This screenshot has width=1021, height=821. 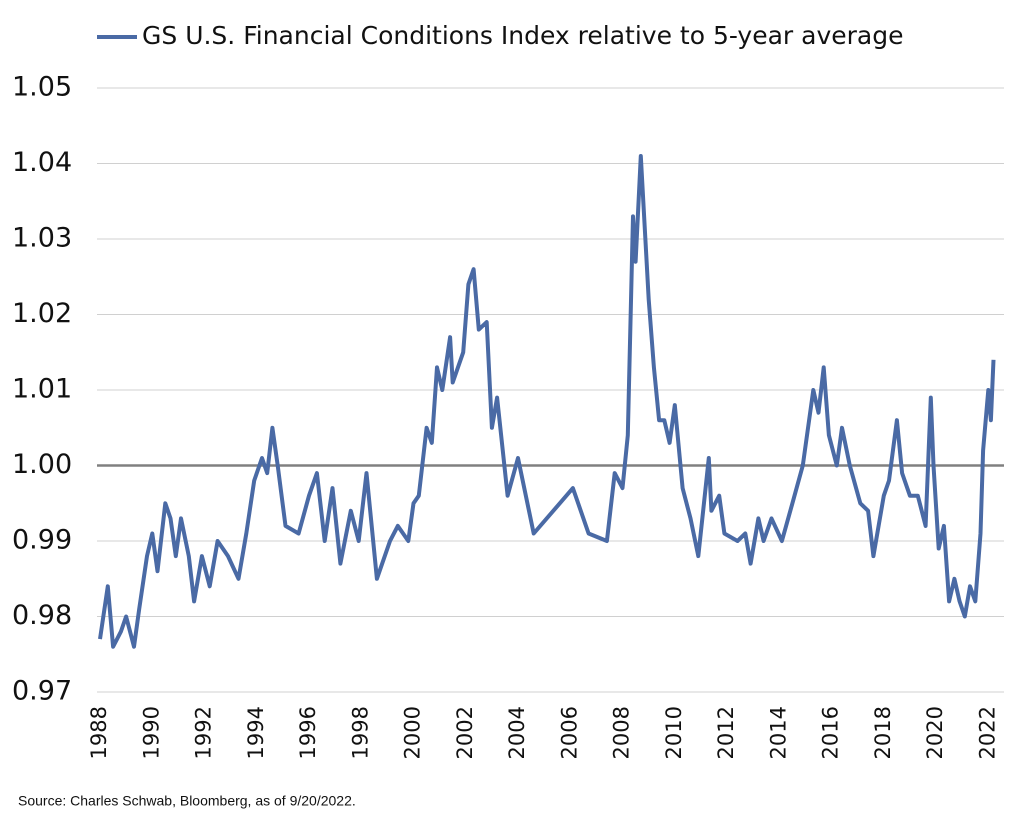 What do you see at coordinates (413, 732) in the screenshot?
I see `x-tick-label: 2000` at bounding box center [413, 732].